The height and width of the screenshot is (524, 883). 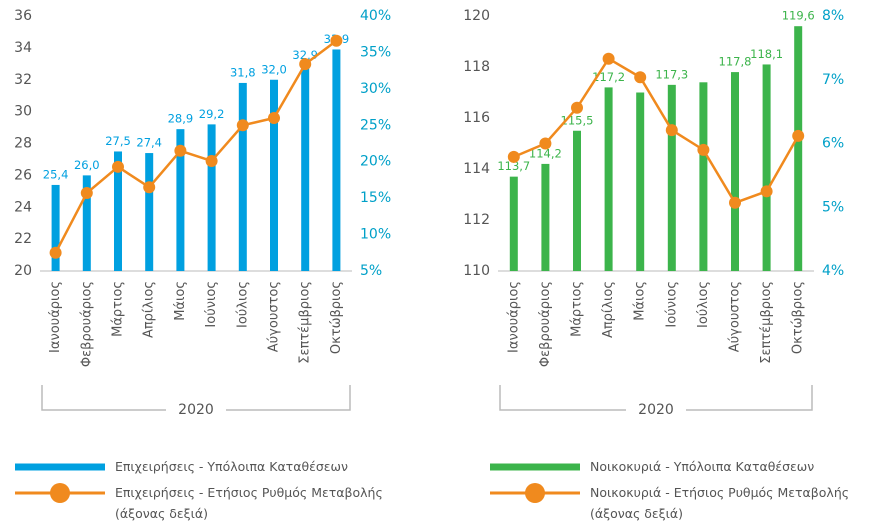 I want to click on y2-tick-label: 25%, so click(x=375, y=125).